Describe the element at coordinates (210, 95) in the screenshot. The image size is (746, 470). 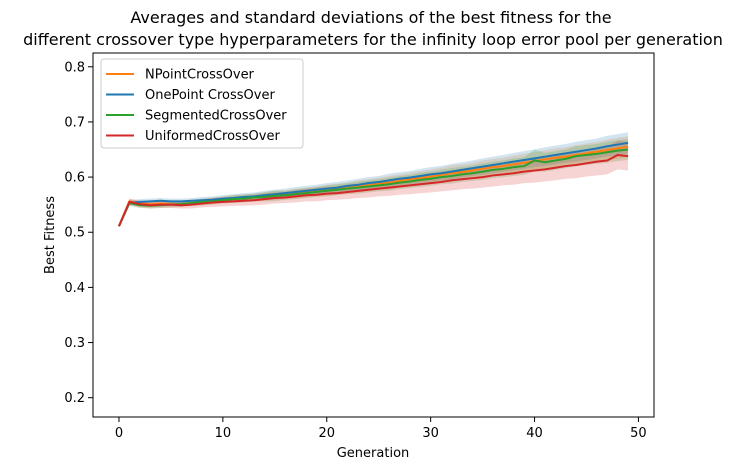
I see `legend-label-1: OnePoint CrossOver` at that location.